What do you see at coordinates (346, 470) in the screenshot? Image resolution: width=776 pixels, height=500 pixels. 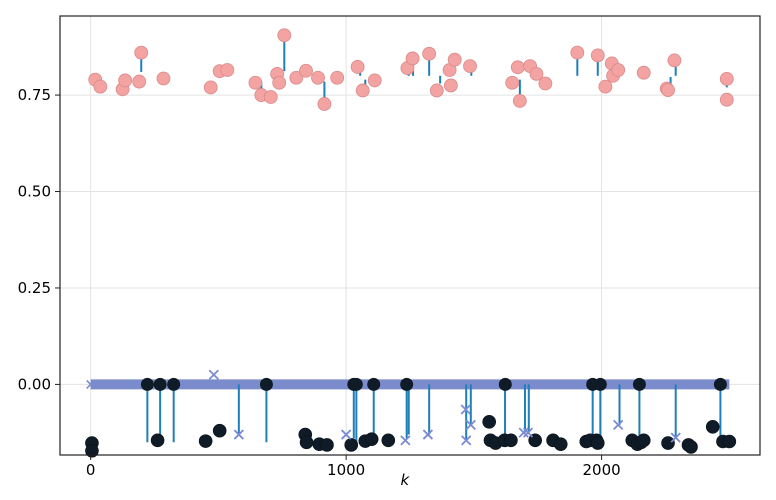 I see `x-tick-label: 1000` at bounding box center [346, 470].